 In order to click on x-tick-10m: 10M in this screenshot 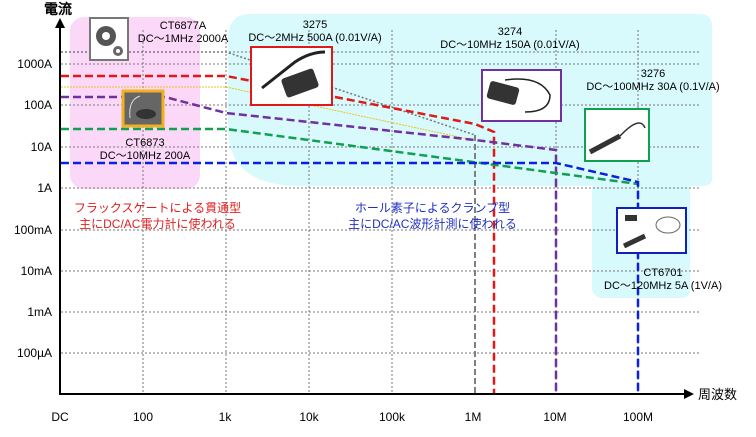, I will do `click(555, 417)`.